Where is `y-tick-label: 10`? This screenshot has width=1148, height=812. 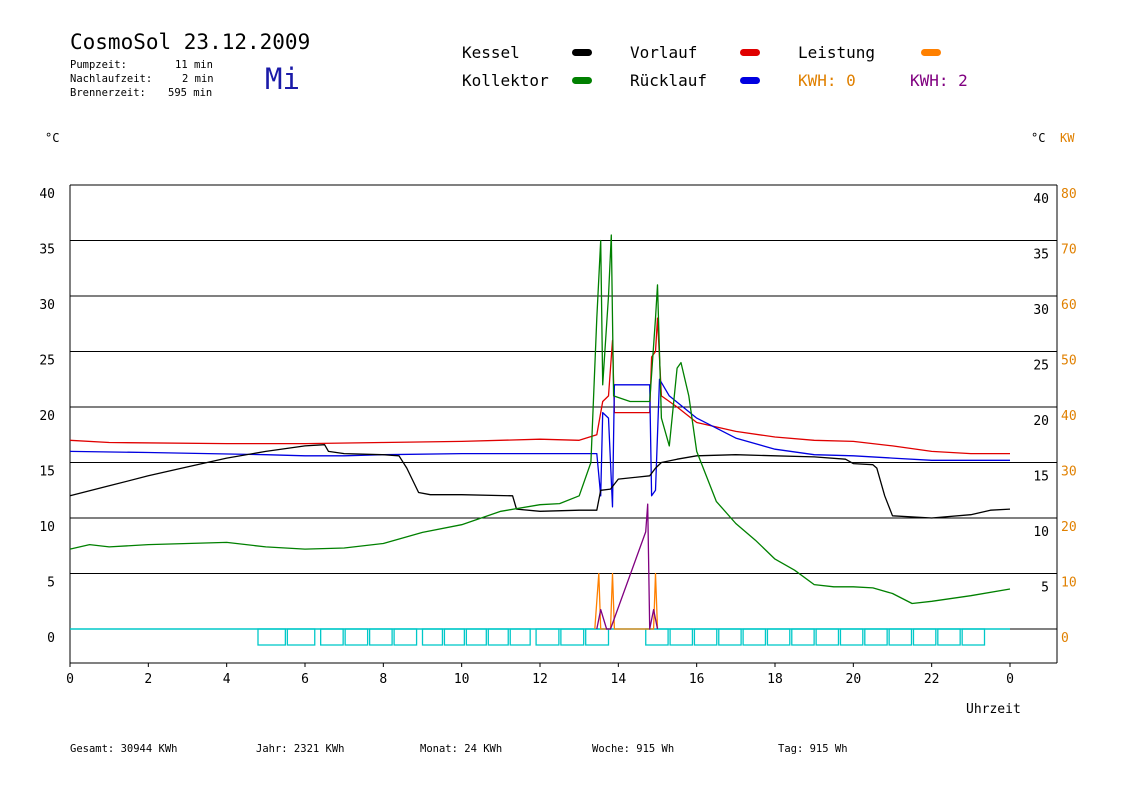
y-tick-label: 10 is located at coordinates (47, 527).